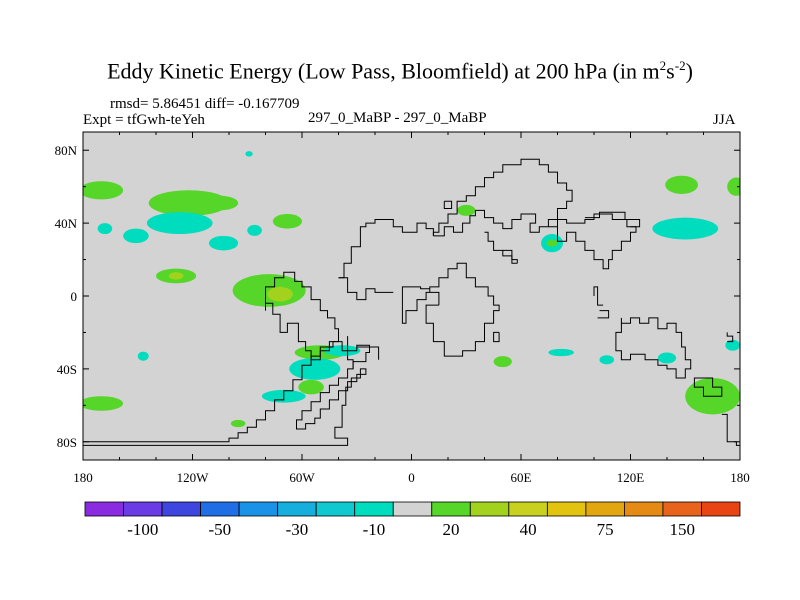 Image resolution: width=800 pixels, height=600 pixels. Describe the element at coordinates (605, 529) in the screenshot. I see `colorbar-label: 75` at that location.